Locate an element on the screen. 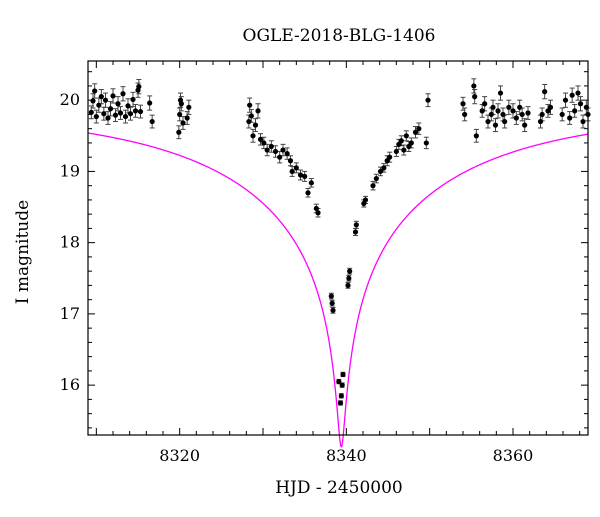 The height and width of the screenshot is (517, 600). y-tick-label: 17 is located at coordinates (70, 313).